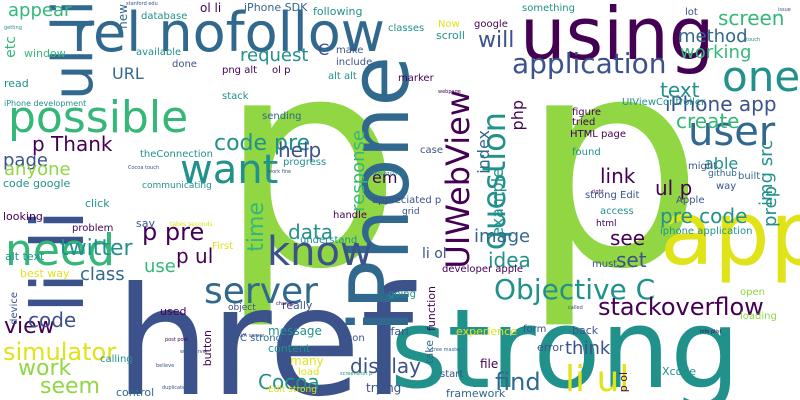  What do you see at coordinates (589, 63) in the screenshot?
I see `word: application` at bounding box center [589, 63].